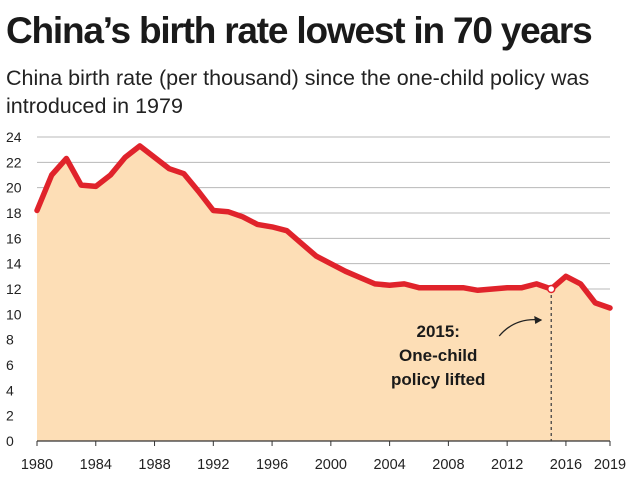  I want to click on annotation-text-line-2: One-child, so click(438, 355).